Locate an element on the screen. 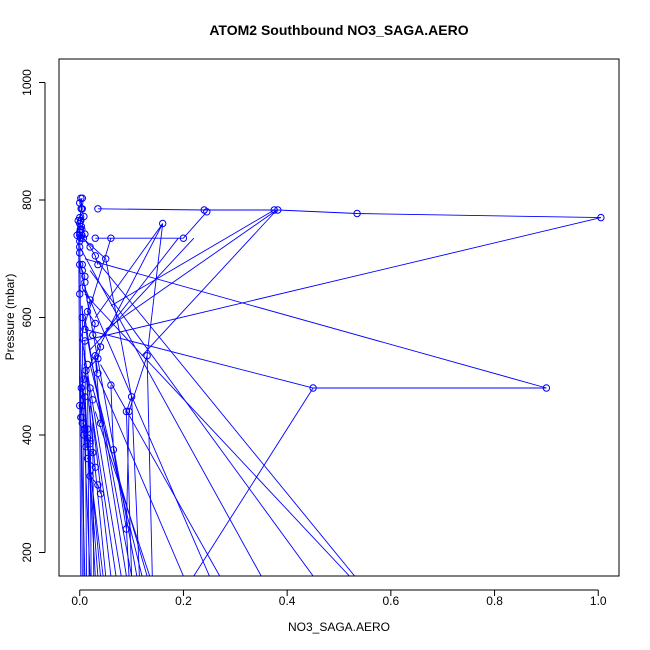  x-tick-label: 0.4 is located at coordinates (287, 601).